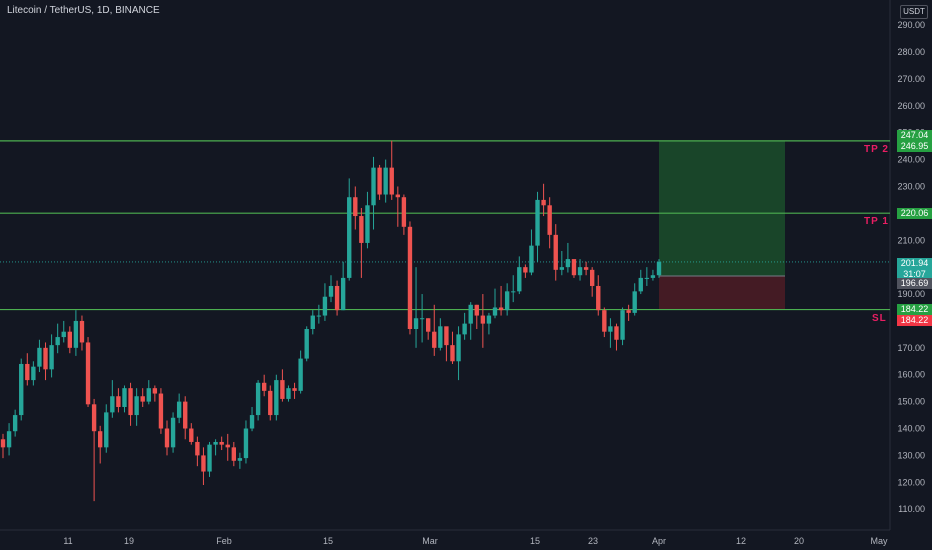 This screenshot has width=932, height=550. Describe the element at coordinates (914, 274) in the screenshot. I see `price-badge: 31:07` at that location.